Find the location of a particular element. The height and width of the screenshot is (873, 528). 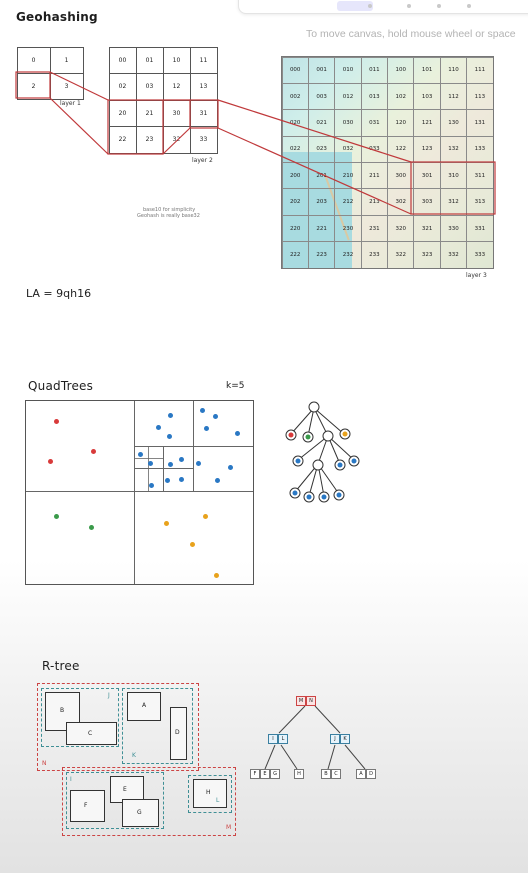

rtree-group-L is located at coordinates (210, 794).